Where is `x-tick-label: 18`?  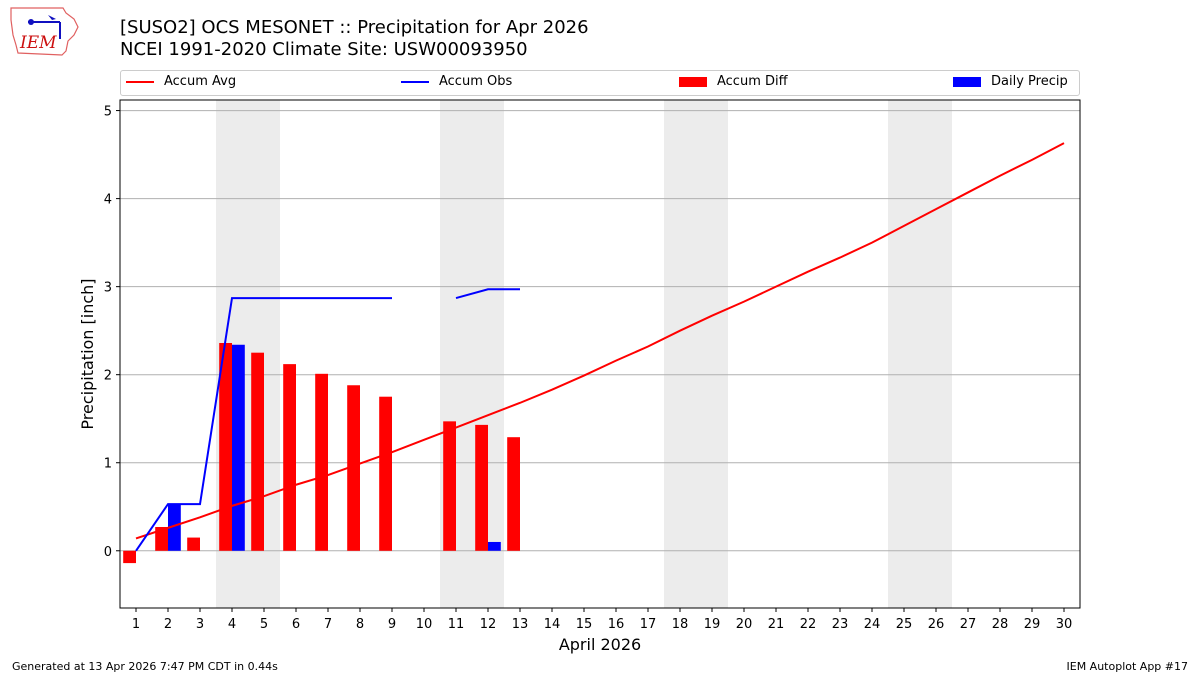
x-tick-label: 18 is located at coordinates (680, 624).